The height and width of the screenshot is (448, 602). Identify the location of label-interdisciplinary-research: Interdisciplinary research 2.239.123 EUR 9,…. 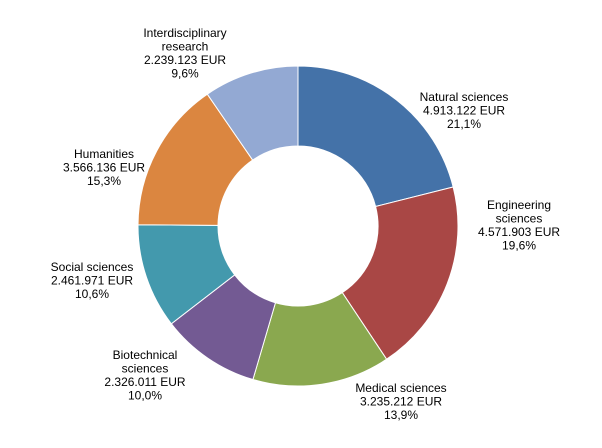
(184, 53).